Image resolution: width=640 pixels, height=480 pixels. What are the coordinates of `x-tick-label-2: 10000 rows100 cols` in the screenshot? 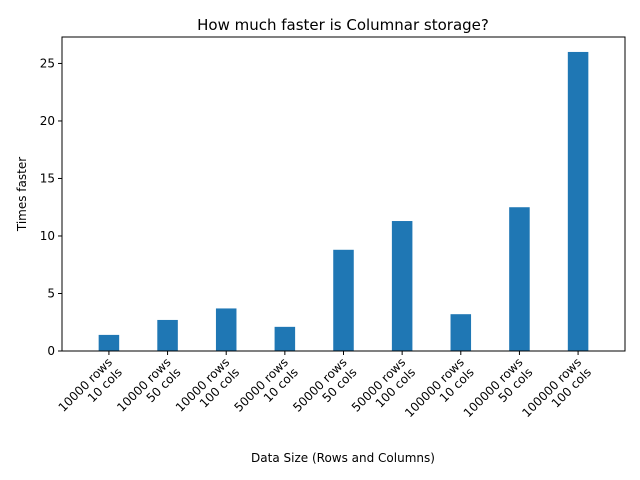 It's located at (207, 389).